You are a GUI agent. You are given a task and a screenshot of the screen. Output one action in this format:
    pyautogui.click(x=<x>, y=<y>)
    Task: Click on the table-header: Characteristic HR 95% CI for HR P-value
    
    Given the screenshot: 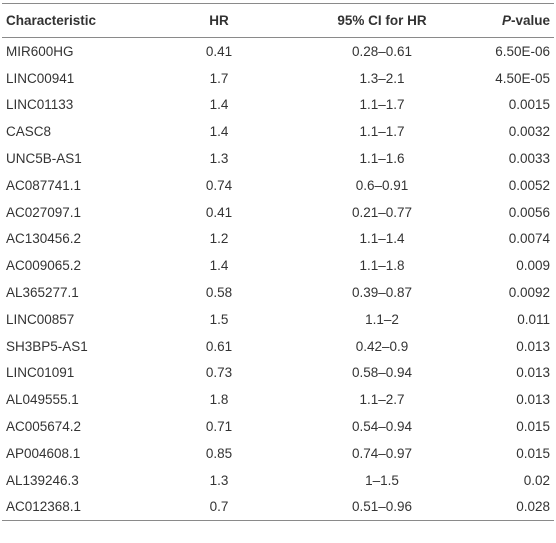 What is the action you would take?
    pyautogui.click(x=278, y=20)
    